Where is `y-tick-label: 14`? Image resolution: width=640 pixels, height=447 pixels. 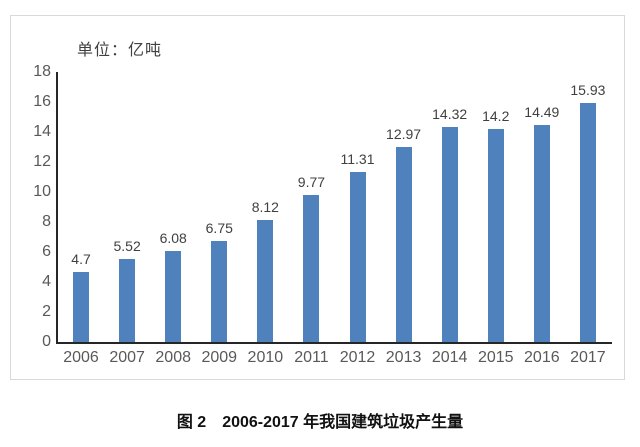 y-tick-label: 14 is located at coordinates (42, 131).